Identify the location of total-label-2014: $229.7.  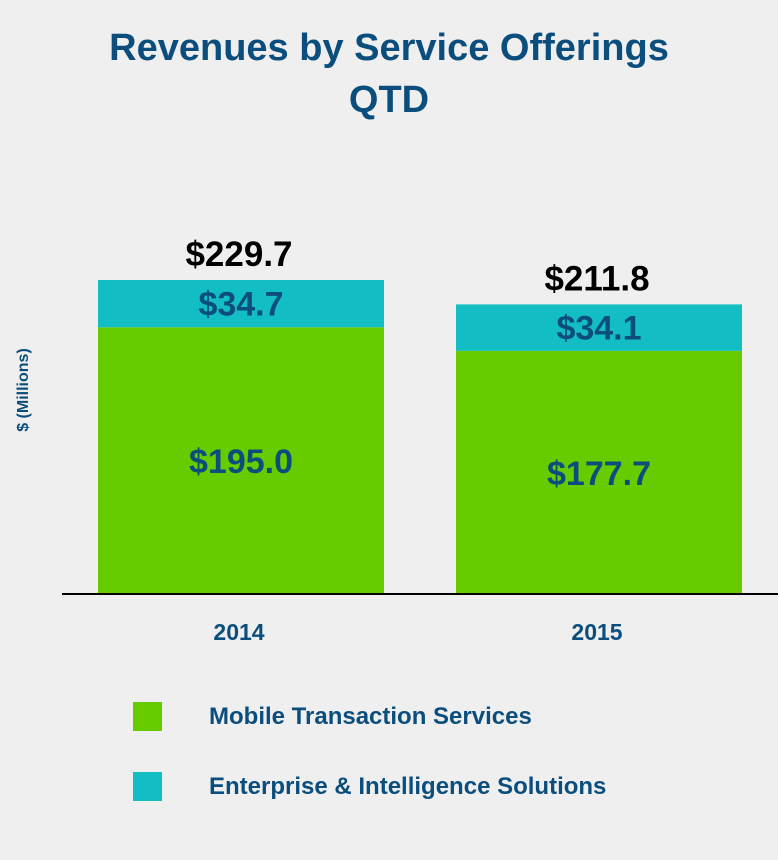
(238, 254).